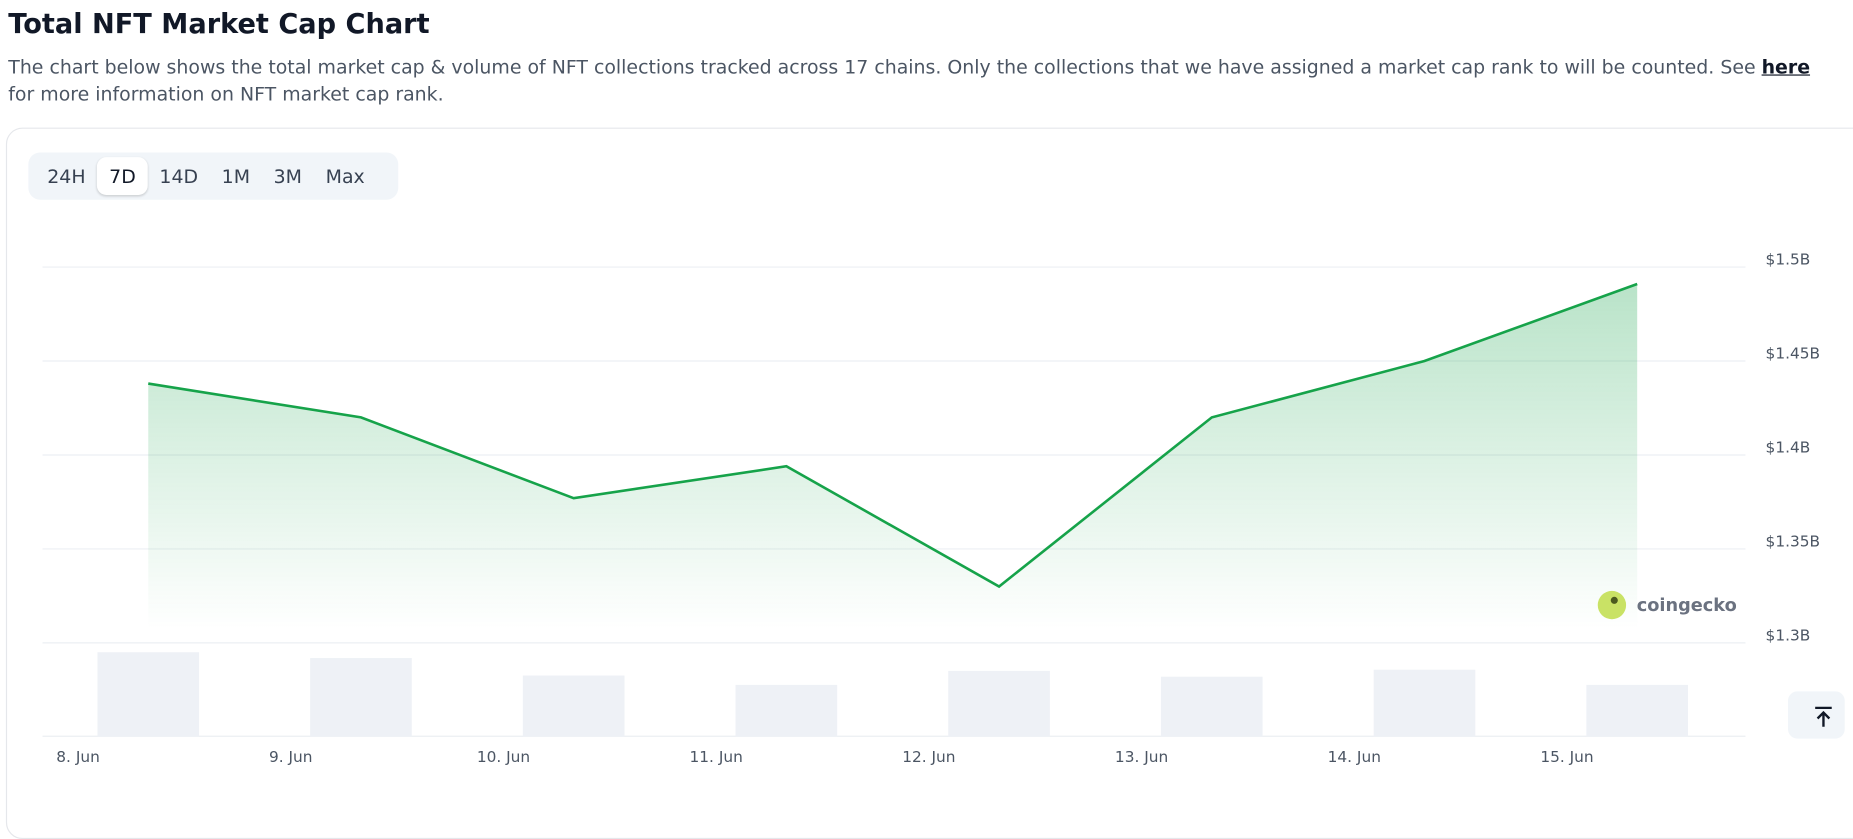 The height and width of the screenshot is (839, 1853). What do you see at coordinates (1687, 606) in the screenshot?
I see `watermark: coingecko` at bounding box center [1687, 606].